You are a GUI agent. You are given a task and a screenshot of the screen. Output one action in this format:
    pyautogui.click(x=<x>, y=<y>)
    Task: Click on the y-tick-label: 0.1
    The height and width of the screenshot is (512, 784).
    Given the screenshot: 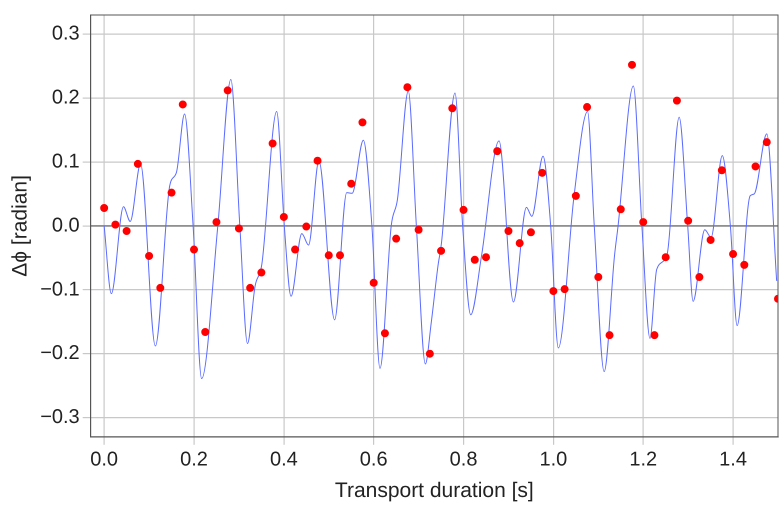 What is the action you would take?
    pyautogui.click(x=66, y=161)
    